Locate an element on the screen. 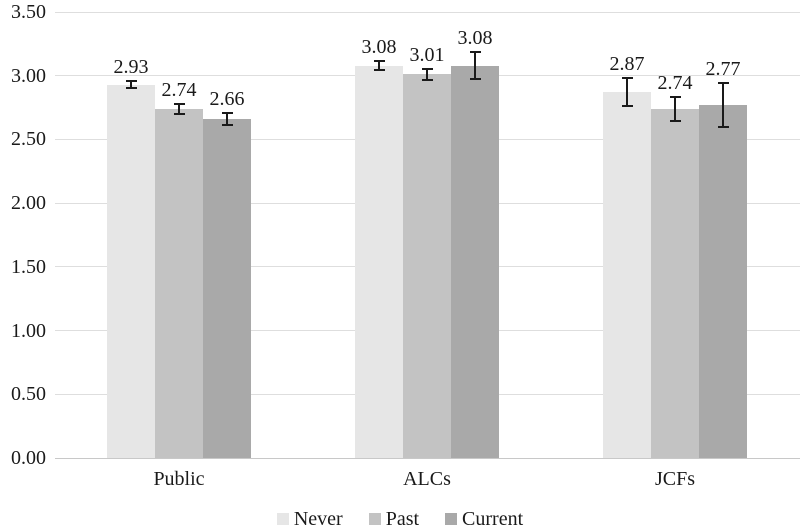  legend-item-current: Current is located at coordinates (484, 519).